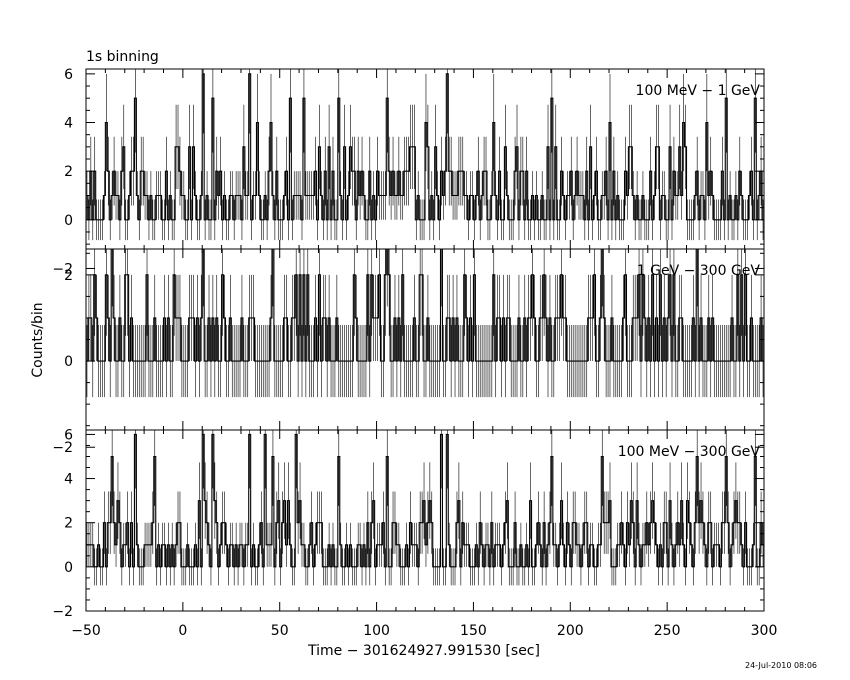  Describe the element at coordinates (699, 271) in the screenshot. I see `energy-band-label: 1 GeV − 300 GeV` at that location.